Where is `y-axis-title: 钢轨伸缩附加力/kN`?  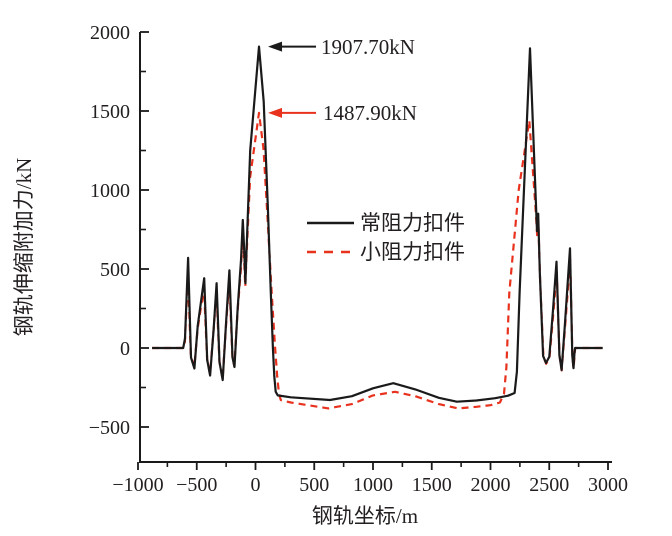 y-axis-title: 钢轨伸缩附加力/kN is located at coordinates (24, 247).